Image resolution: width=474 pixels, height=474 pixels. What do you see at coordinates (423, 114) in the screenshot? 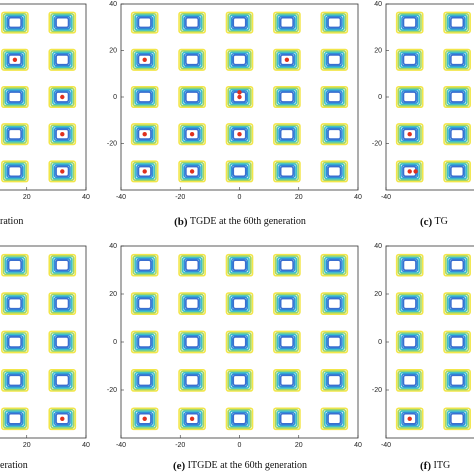
I see `panel: -40 40 20 0 -20 (c) TG` at bounding box center [423, 114].